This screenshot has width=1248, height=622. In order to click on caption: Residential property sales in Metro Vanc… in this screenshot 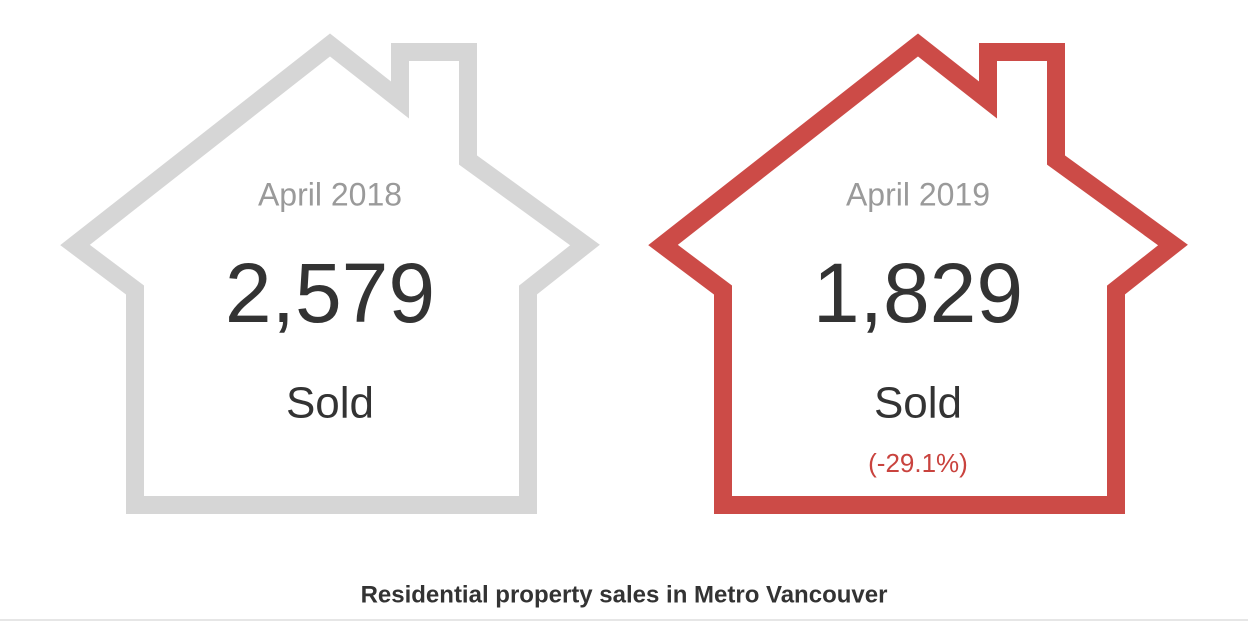, I will do `click(624, 594)`.